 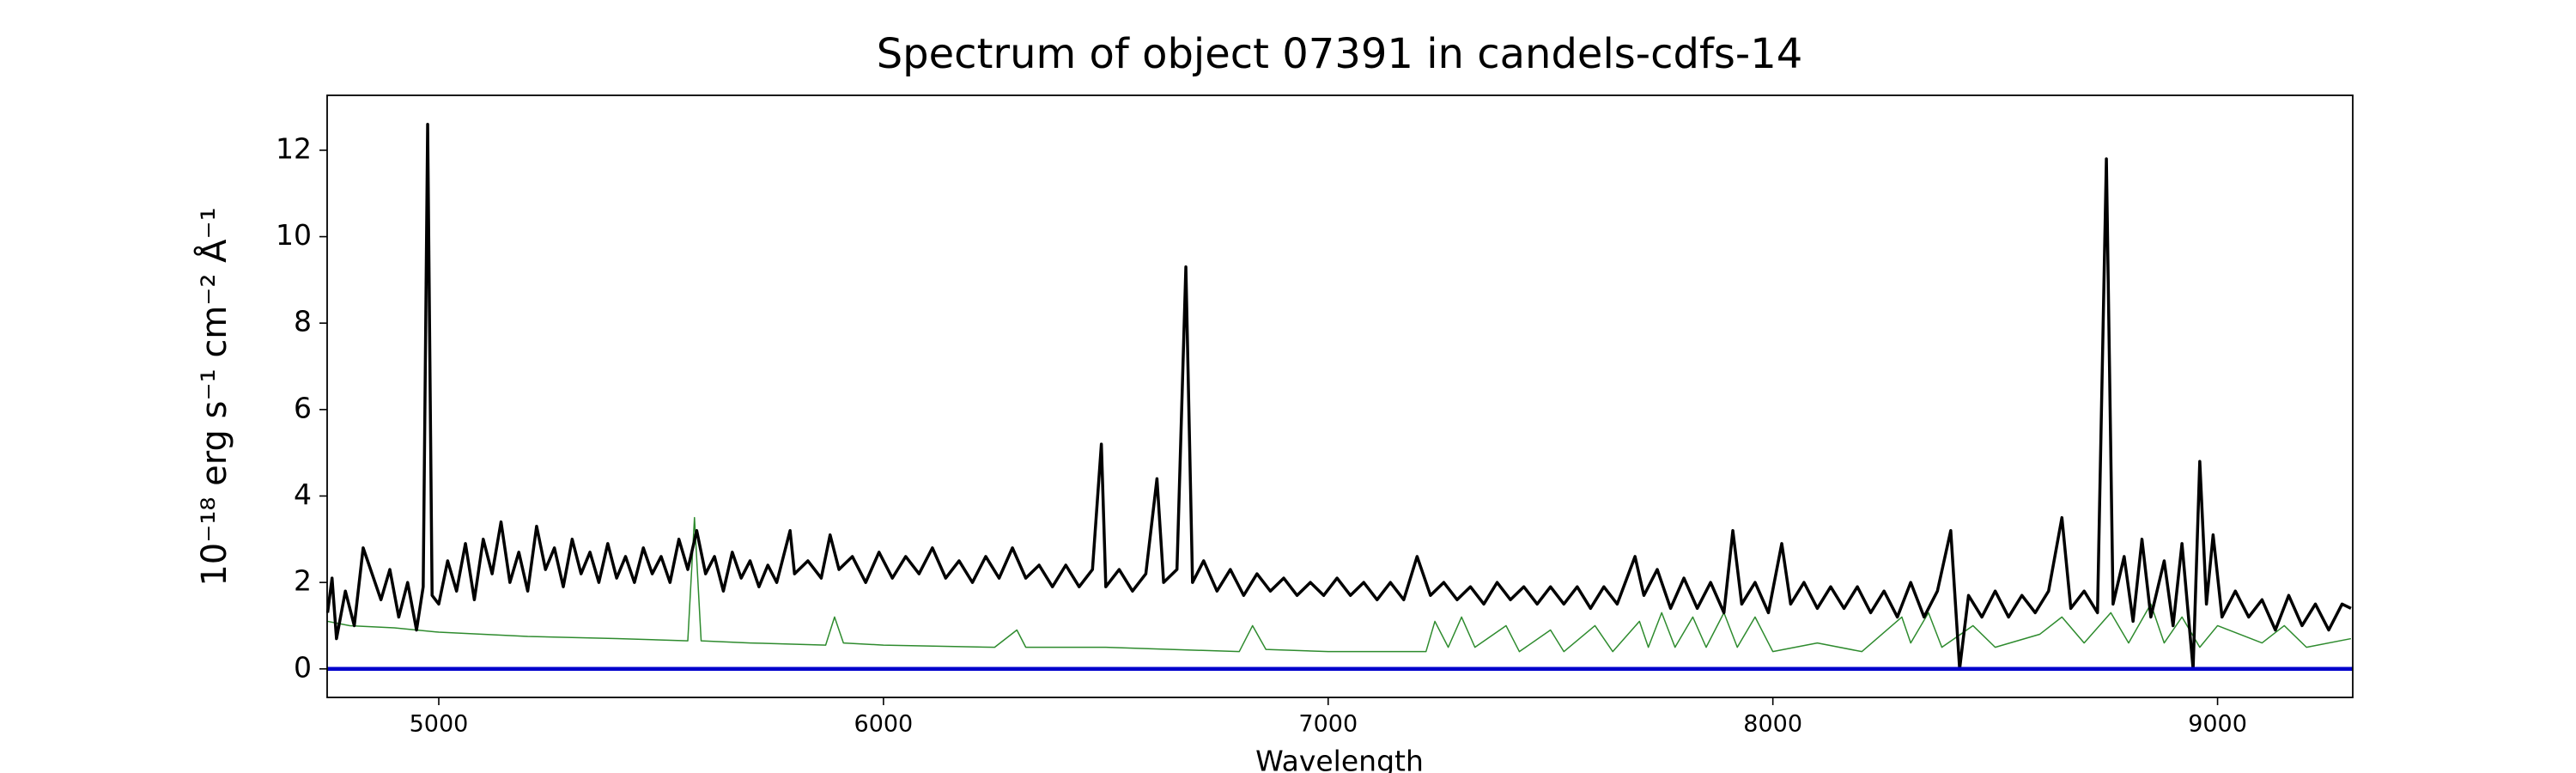 I want to click on y-tick-label: 0, so click(x=303, y=667).